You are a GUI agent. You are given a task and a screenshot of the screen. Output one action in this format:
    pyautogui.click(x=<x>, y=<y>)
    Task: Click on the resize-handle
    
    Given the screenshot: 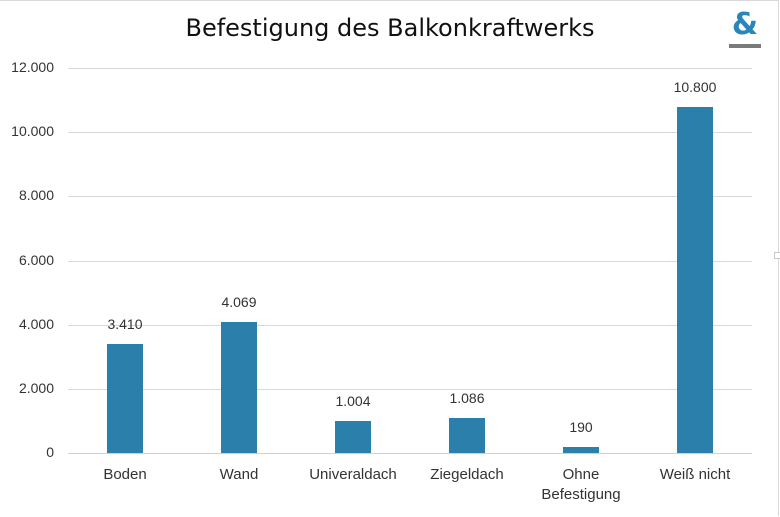 What is the action you would take?
    pyautogui.click(x=777, y=255)
    